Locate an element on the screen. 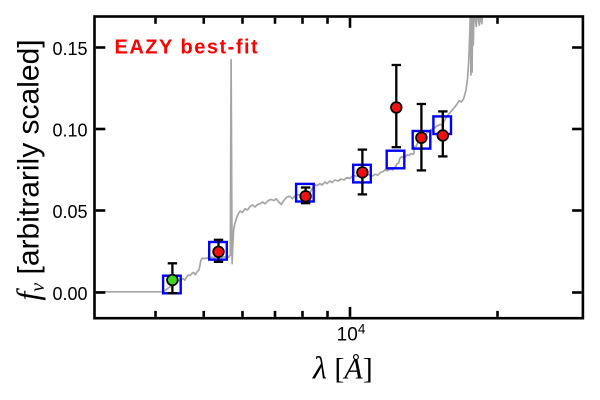  svg-text: fν [arbitrarily scaled] is located at coordinates (30, 169).